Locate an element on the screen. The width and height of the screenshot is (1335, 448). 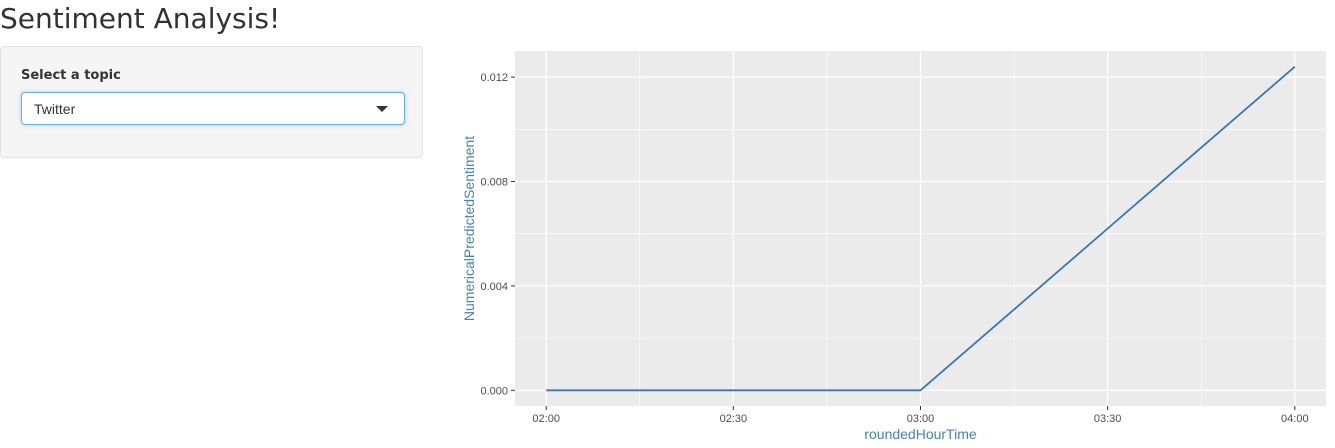
x-tick-label: 02:00 is located at coordinates (546, 419).